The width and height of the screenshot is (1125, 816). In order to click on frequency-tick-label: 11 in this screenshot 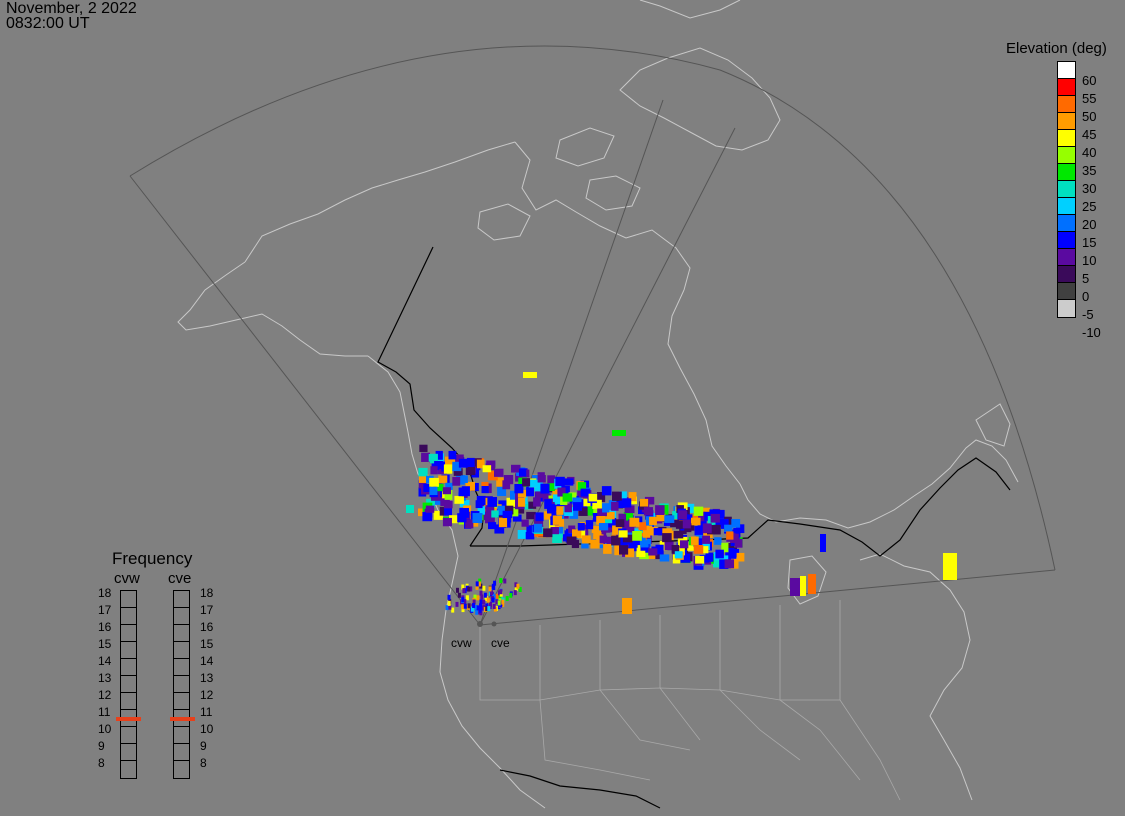, I will do `click(104, 712)`.